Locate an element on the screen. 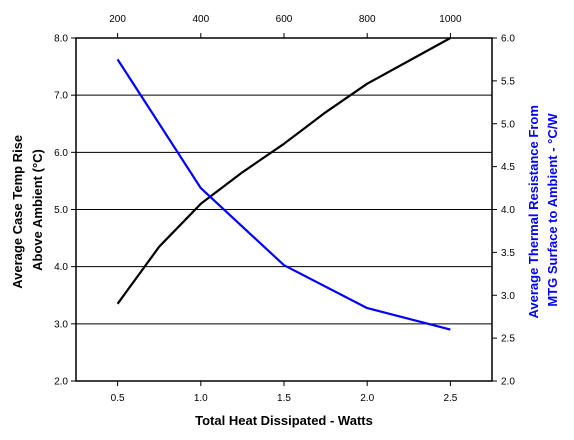  right-y-tick-label: 3.5 is located at coordinates (508, 253).